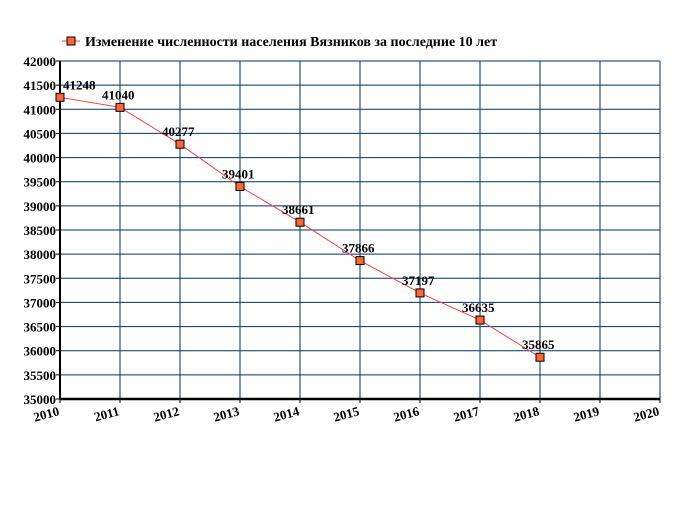 The width and height of the screenshot is (680, 505). What do you see at coordinates (40, 302) in the screenshot?
I see `y-tick-label: 37000` at bounding box center [40, 302].